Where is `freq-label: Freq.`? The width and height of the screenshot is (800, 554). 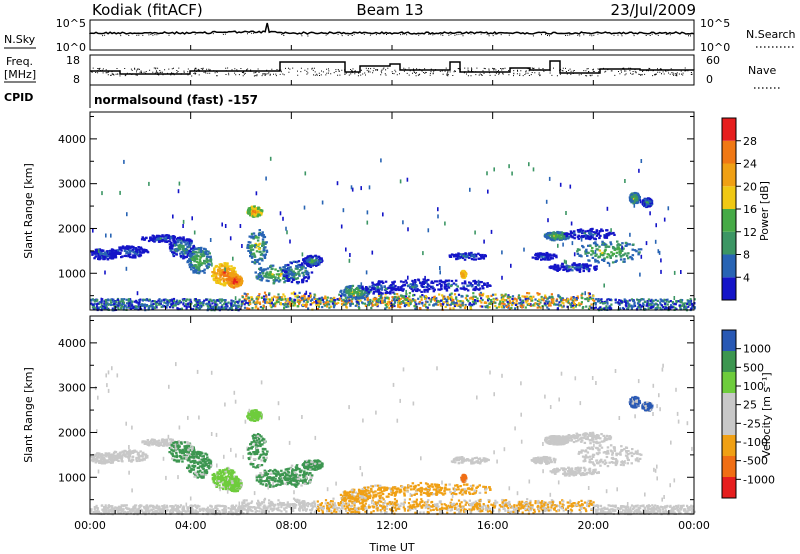 freq-label: Freq. is located at coordinates (19, 61).